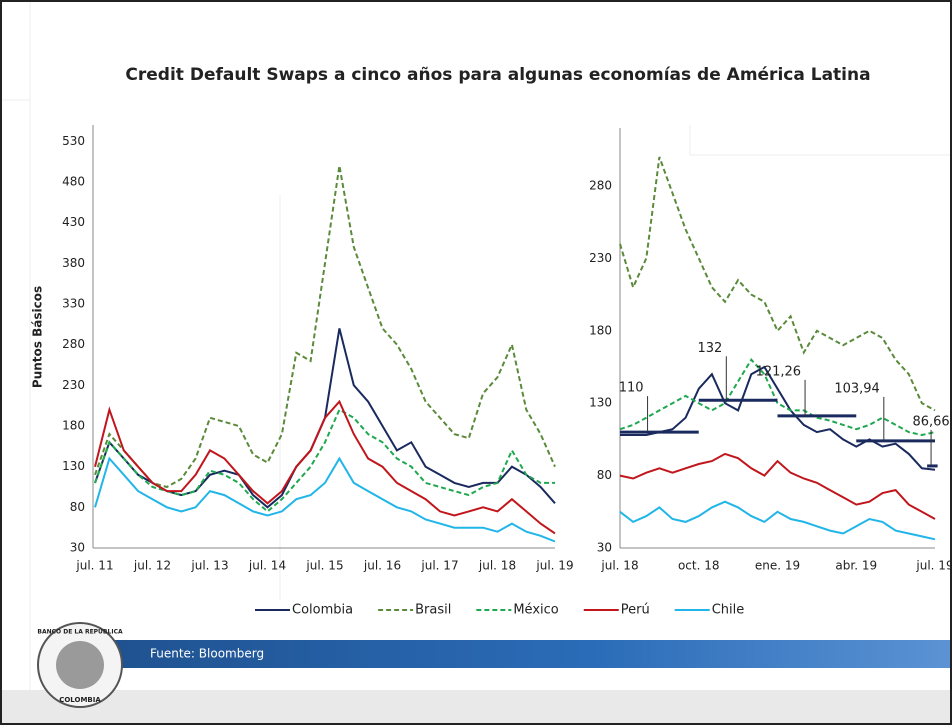  What do you see at coordinates (73, 263) in the screenshot?
I see `y-tick-label: 380` at bounding box center [73, 263].